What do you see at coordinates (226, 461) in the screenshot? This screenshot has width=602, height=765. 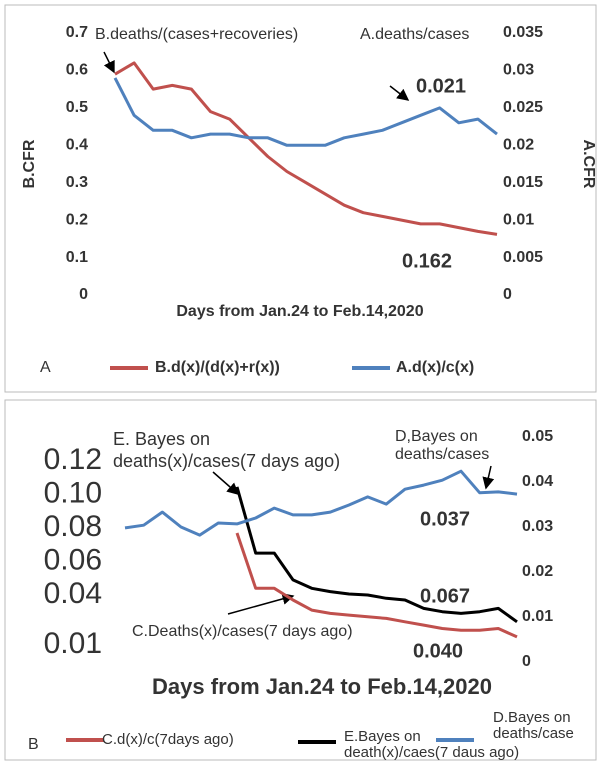 I see `annotation: deaths(x)/cases(7 days ago)` at bounding box center [226, 461].